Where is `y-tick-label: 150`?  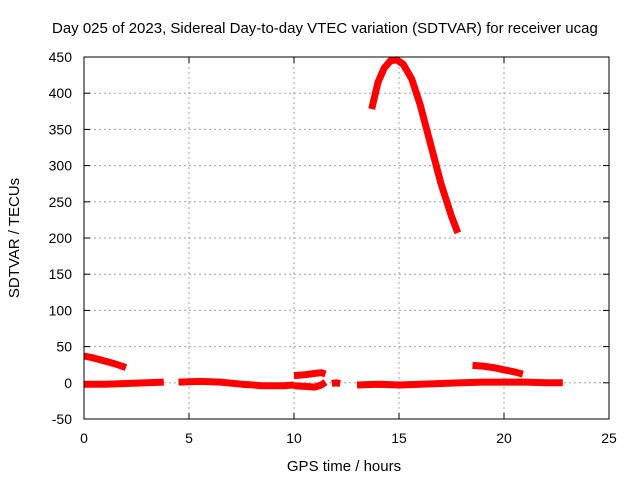
y-tick-label: 150 is located at coordinates (61, 274).